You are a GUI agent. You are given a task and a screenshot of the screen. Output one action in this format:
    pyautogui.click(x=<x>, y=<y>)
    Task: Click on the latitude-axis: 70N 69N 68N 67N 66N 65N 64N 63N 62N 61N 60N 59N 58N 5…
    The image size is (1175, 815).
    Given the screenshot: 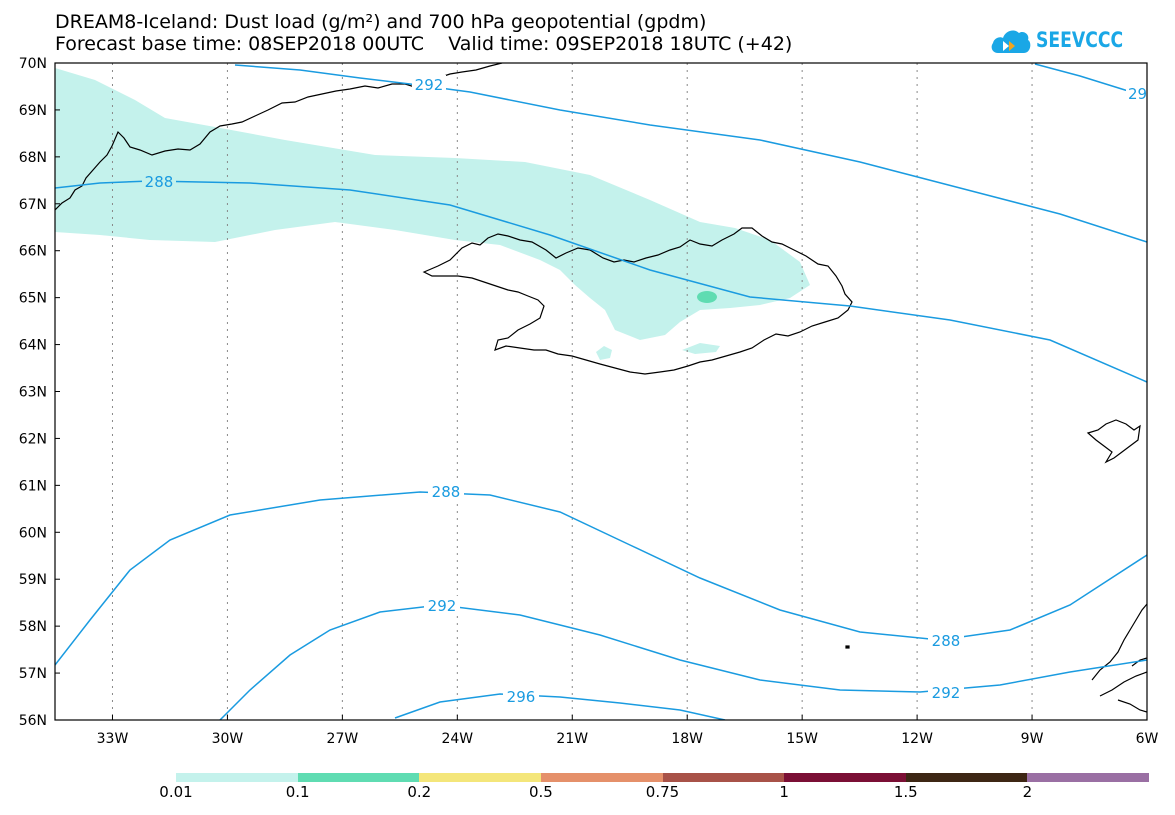 What is the action you would take?
    pyautogui.click(x=39, y=392)
    